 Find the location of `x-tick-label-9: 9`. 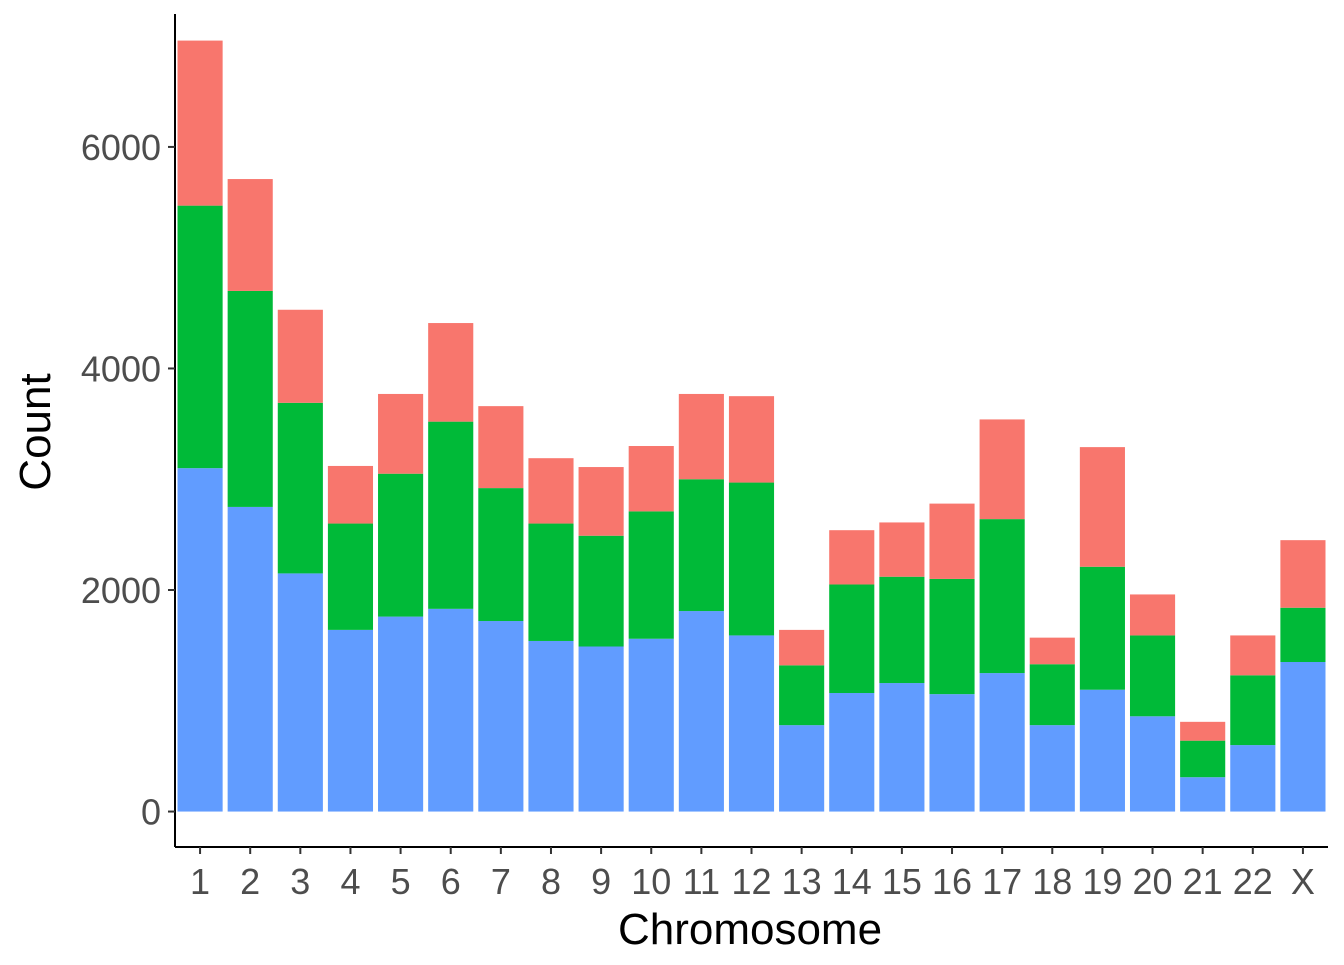

x-tick-label-9: 9 is located at coordinates (601, 881).